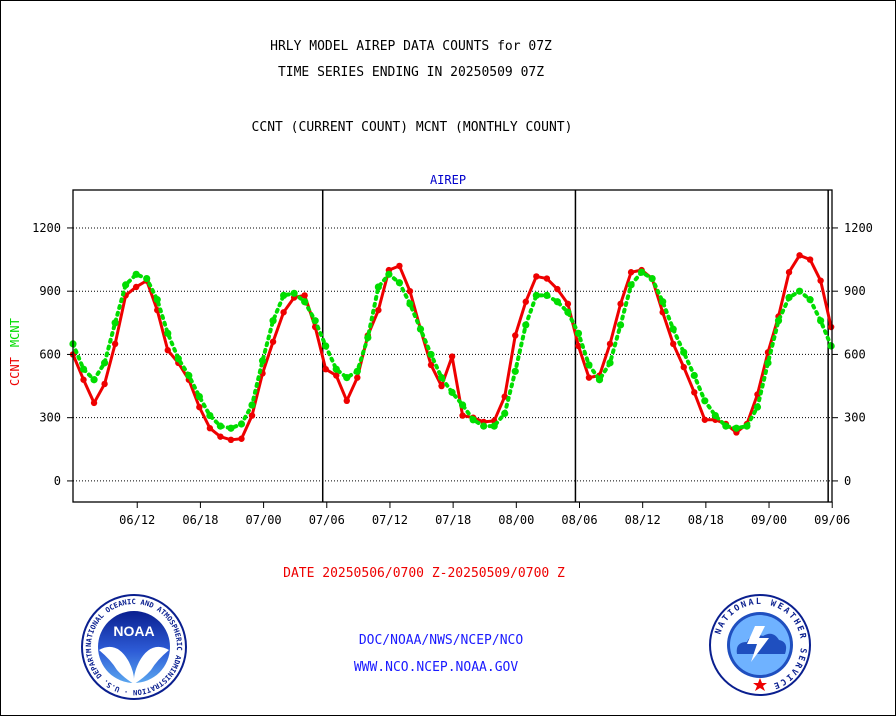  Describe the element at coordinates (855, 418) in the screenshot. I see `y-tick-label-right: 300` at that location.